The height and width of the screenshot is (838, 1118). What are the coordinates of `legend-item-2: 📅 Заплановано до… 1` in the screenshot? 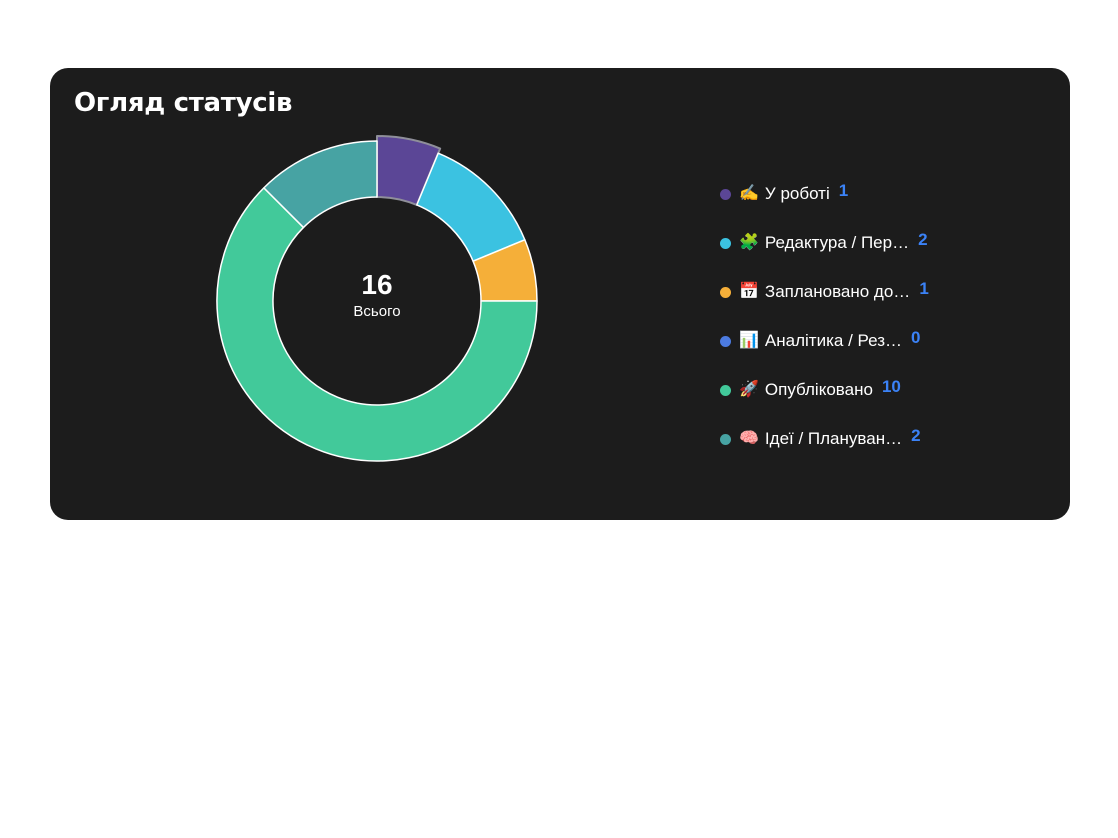 It's located at (885, 290).